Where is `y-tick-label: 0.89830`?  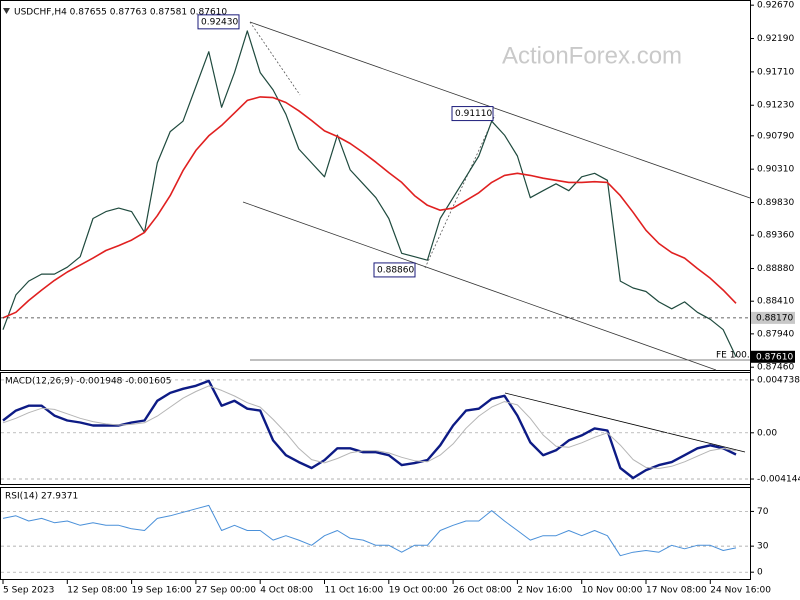
y-tick-label: 0.89830 is located at coordinates (775, 203).